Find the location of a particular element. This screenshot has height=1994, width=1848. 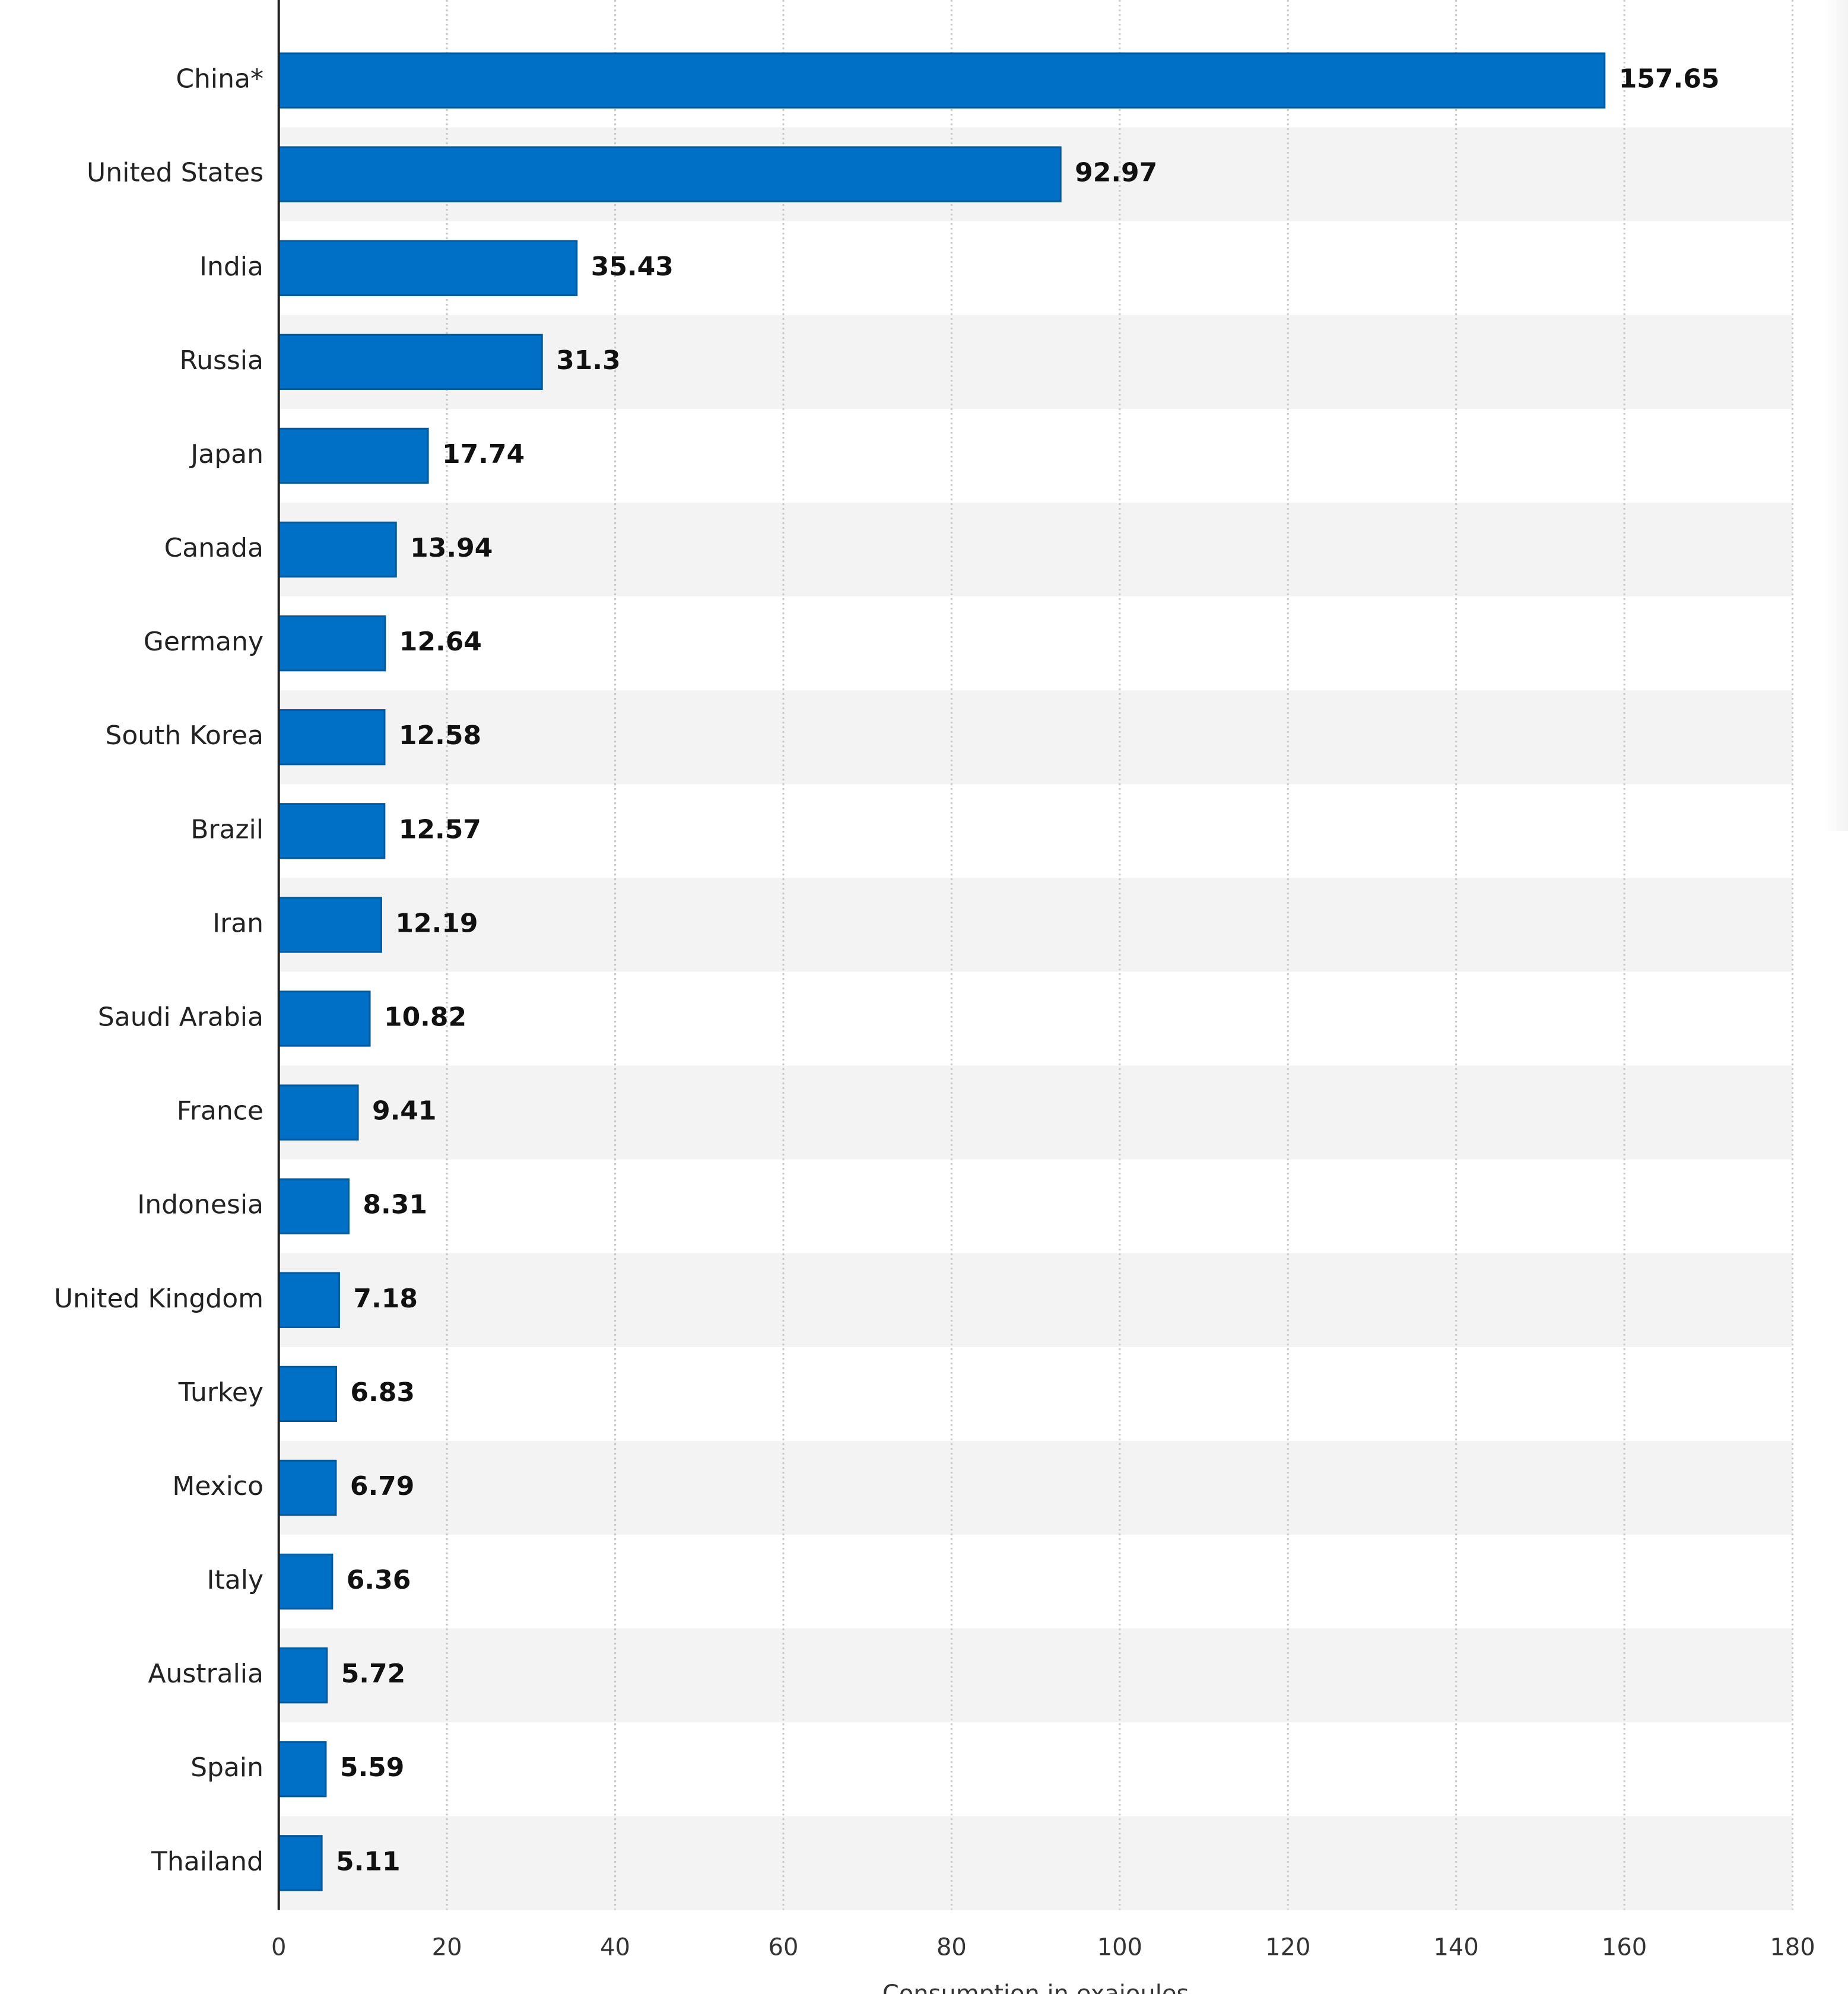

x-tick-label: 80 is located at coordinates (951, 1947).